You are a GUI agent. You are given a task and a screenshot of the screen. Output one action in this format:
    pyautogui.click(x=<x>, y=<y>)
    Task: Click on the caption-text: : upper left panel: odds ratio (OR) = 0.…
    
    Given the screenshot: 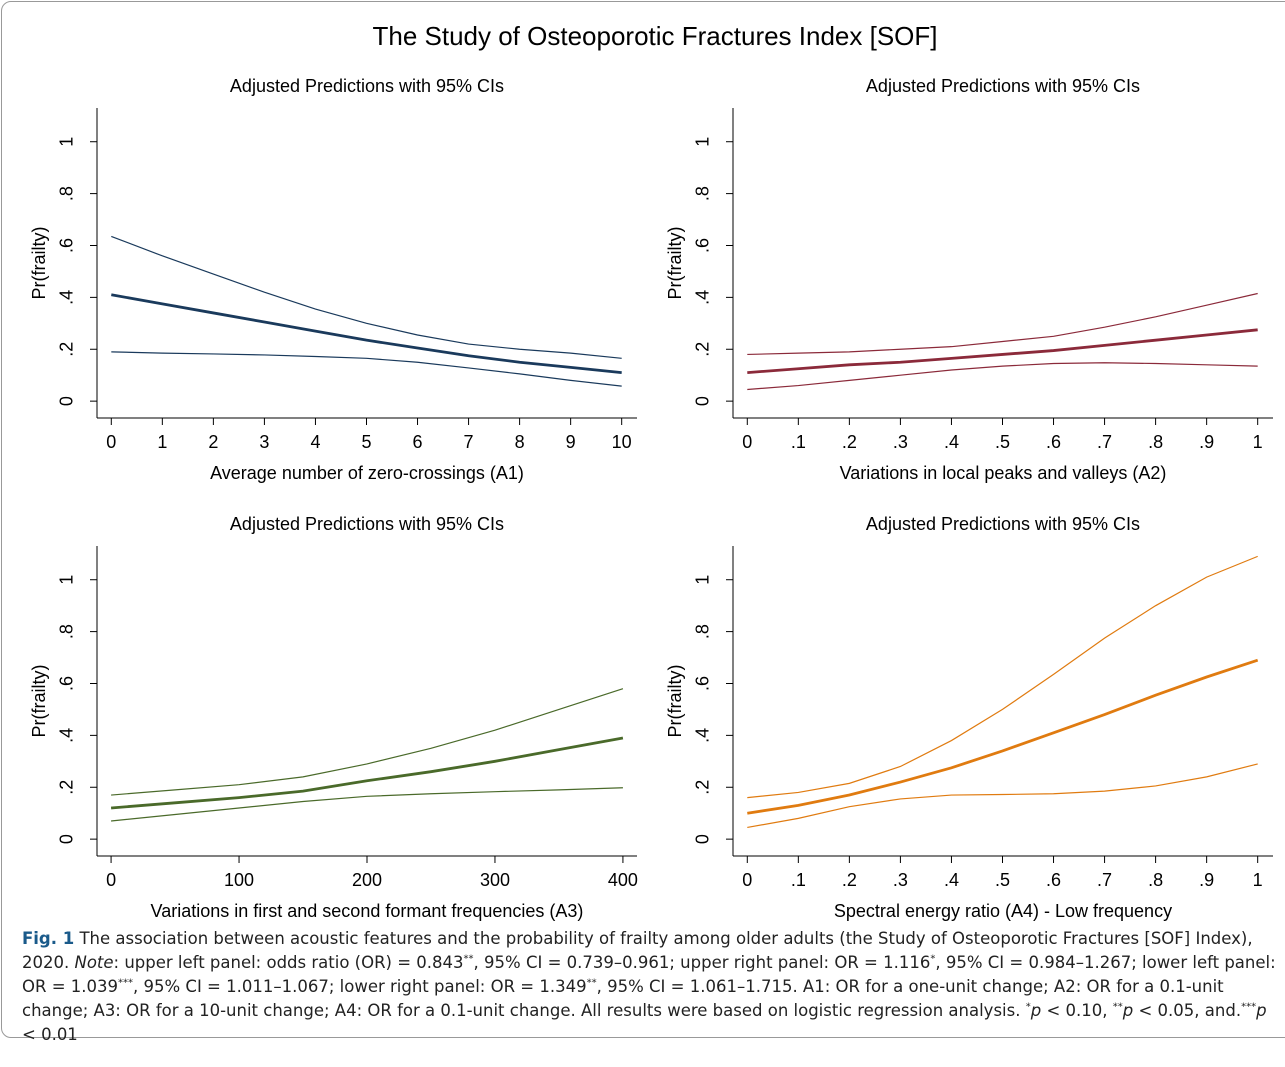 What is the action you would take?
    pyautogui.click(x=288, y=962)
    